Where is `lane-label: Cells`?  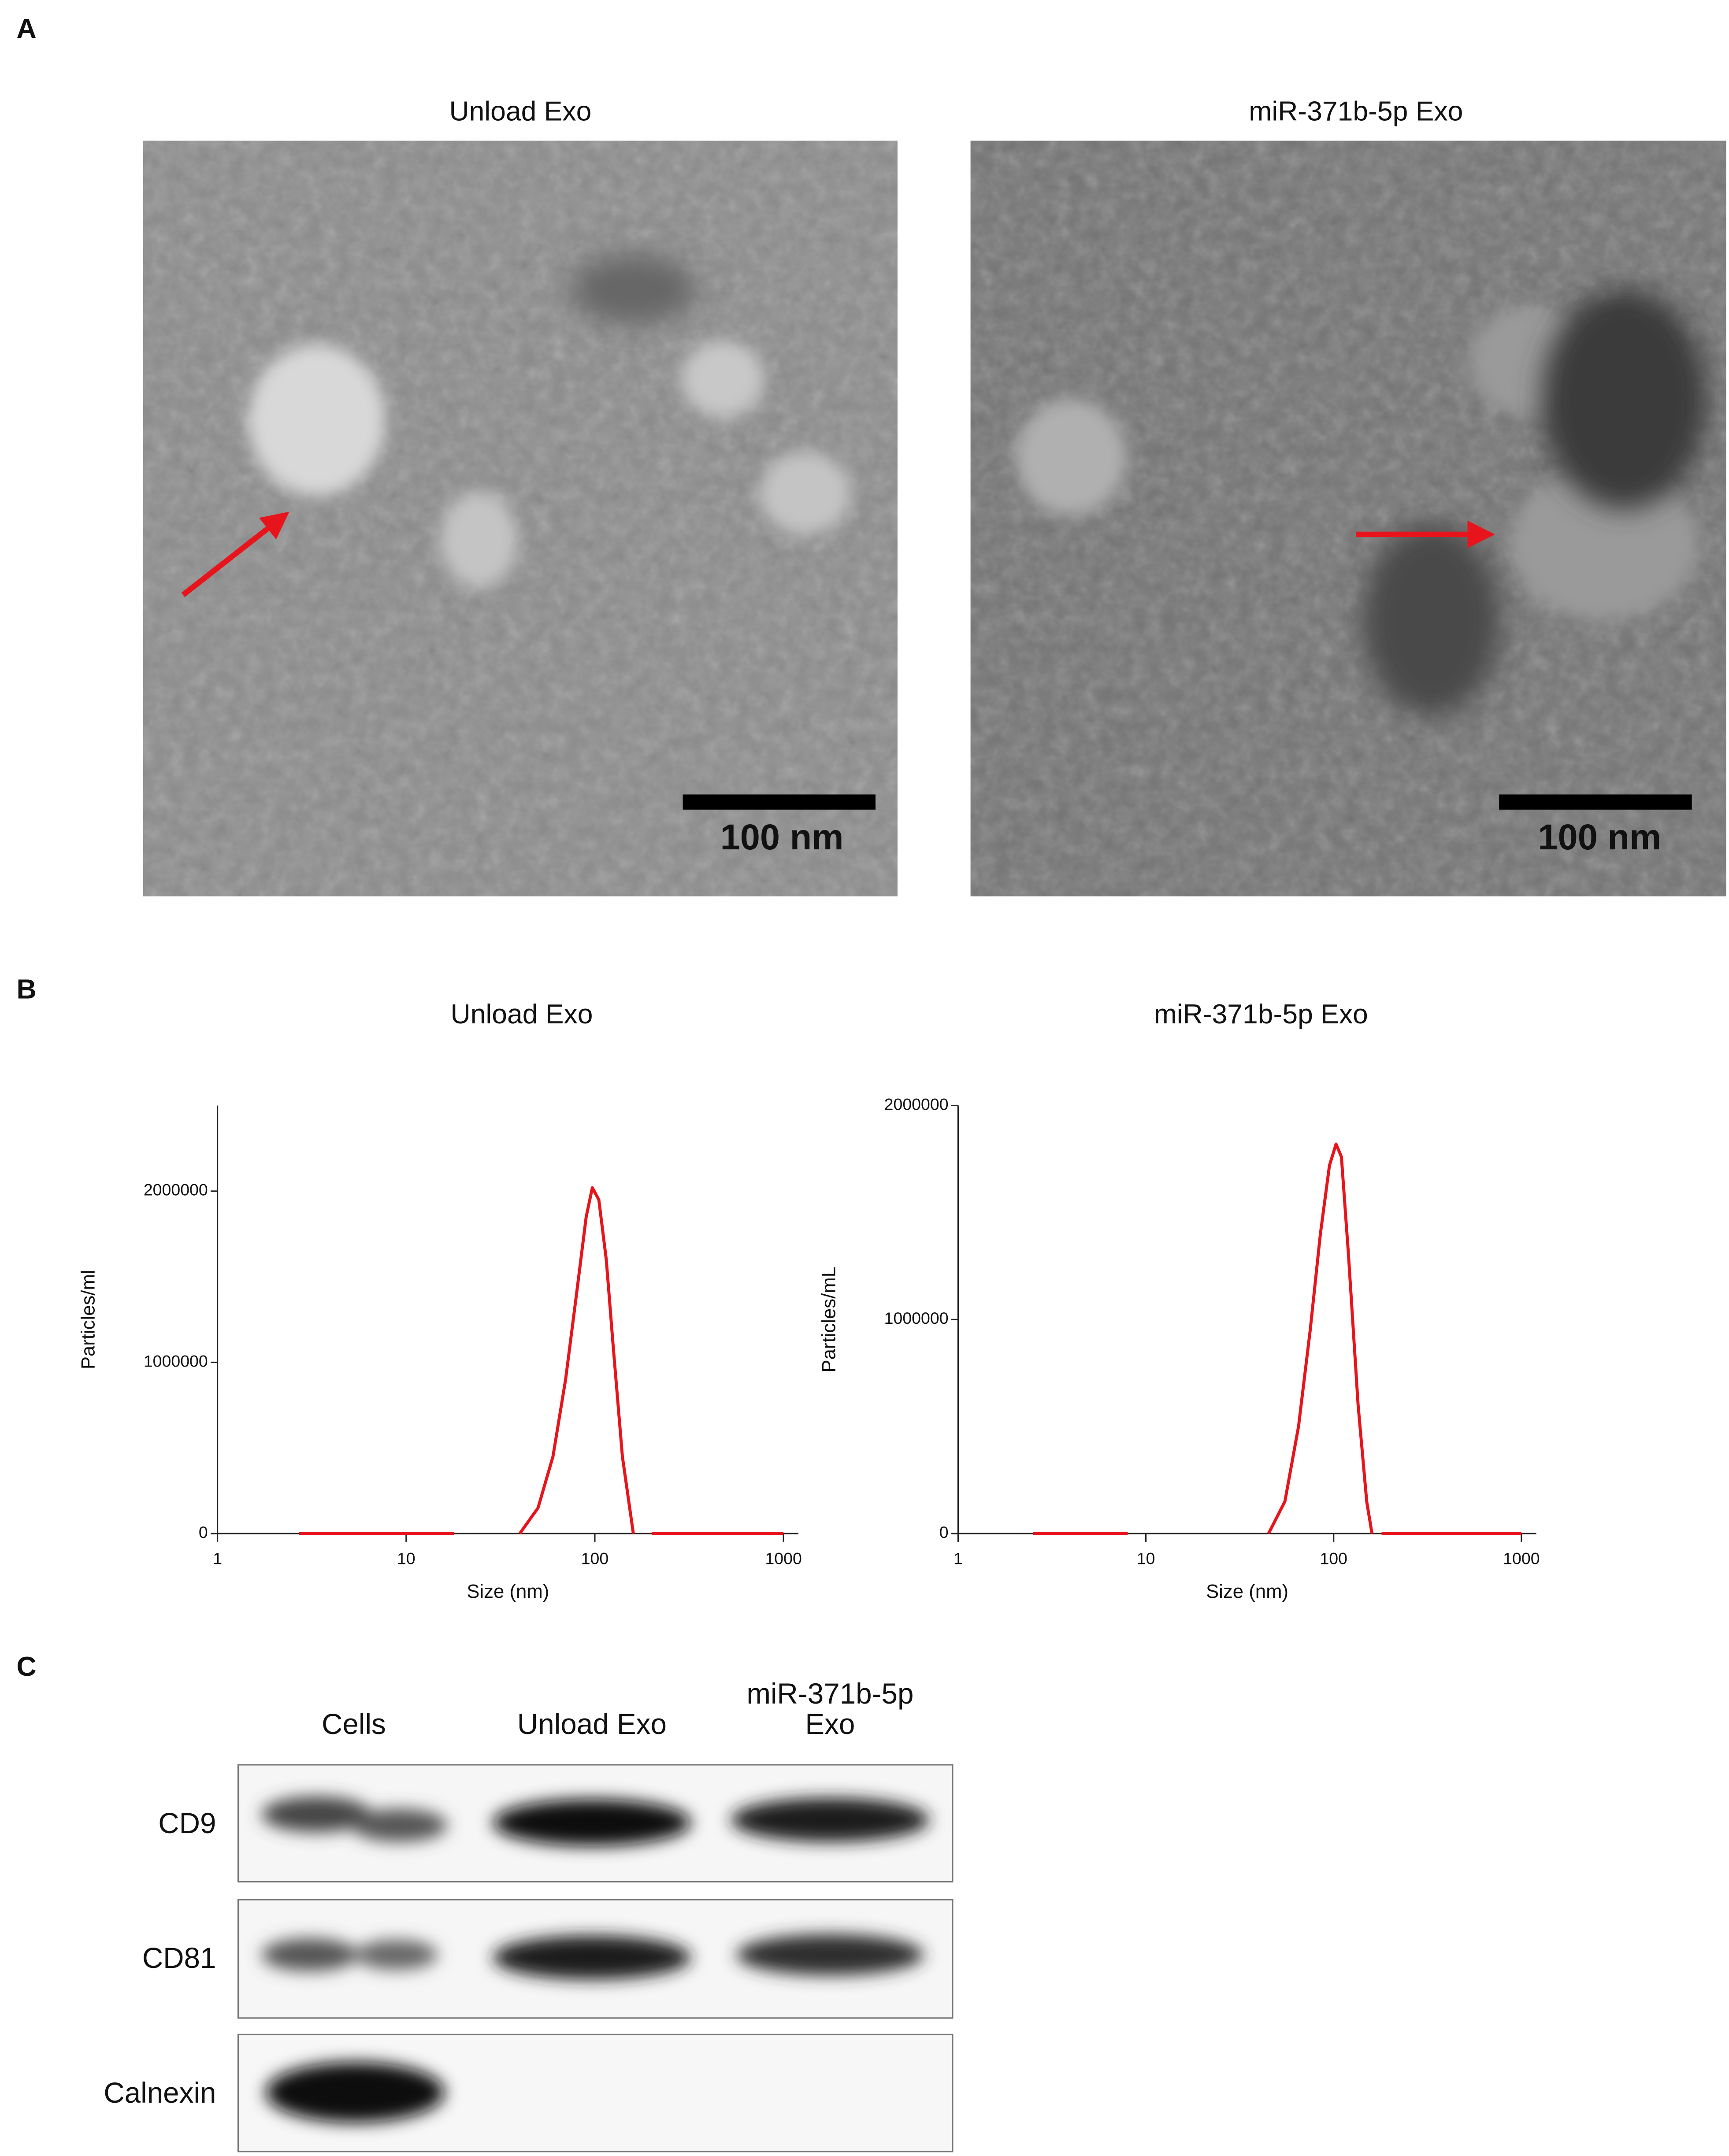 lane-label: Cells is located at coordinates (354, 1724).